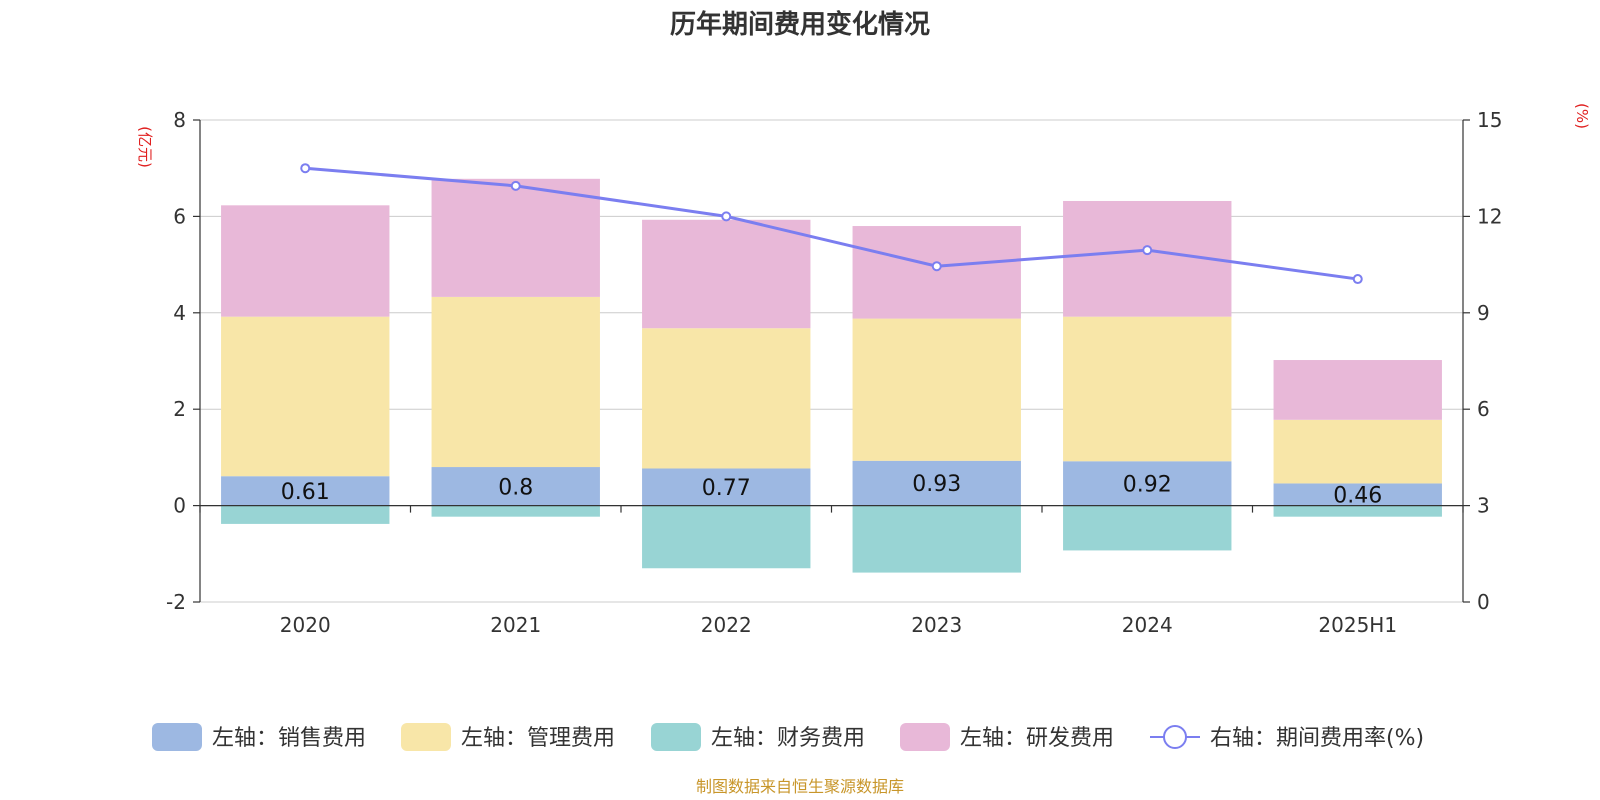 The width and height of the screenshot is (1600, 800). I want to click on left-tick-label: 8, so click(179, 120).